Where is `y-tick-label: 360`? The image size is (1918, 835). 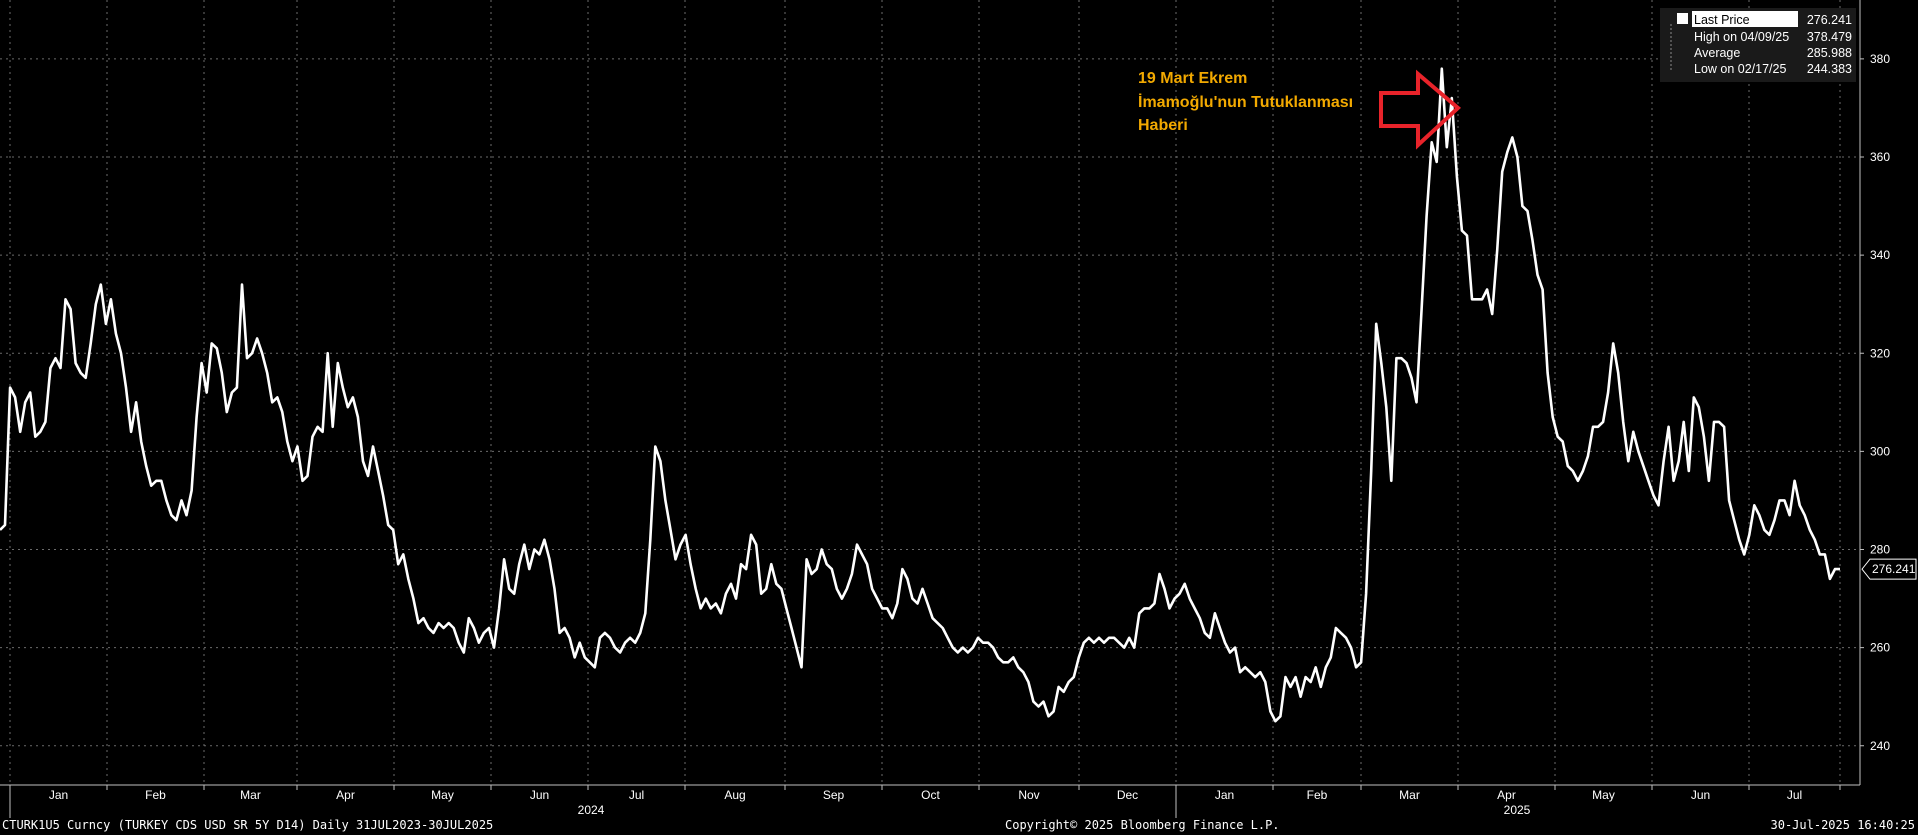 y-tick-label: 360 is located at coordinates (1880, 157).